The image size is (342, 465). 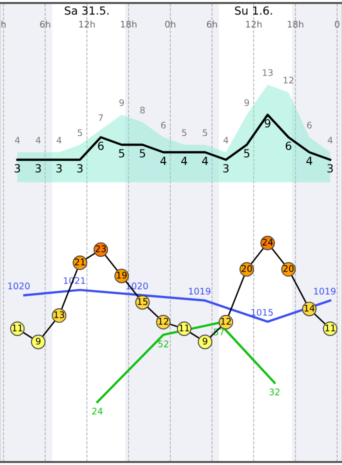 What do you see at coordinates (19, 286) in the screenshot?
I see `data-label: 1020` at bounding box center [19, 286].